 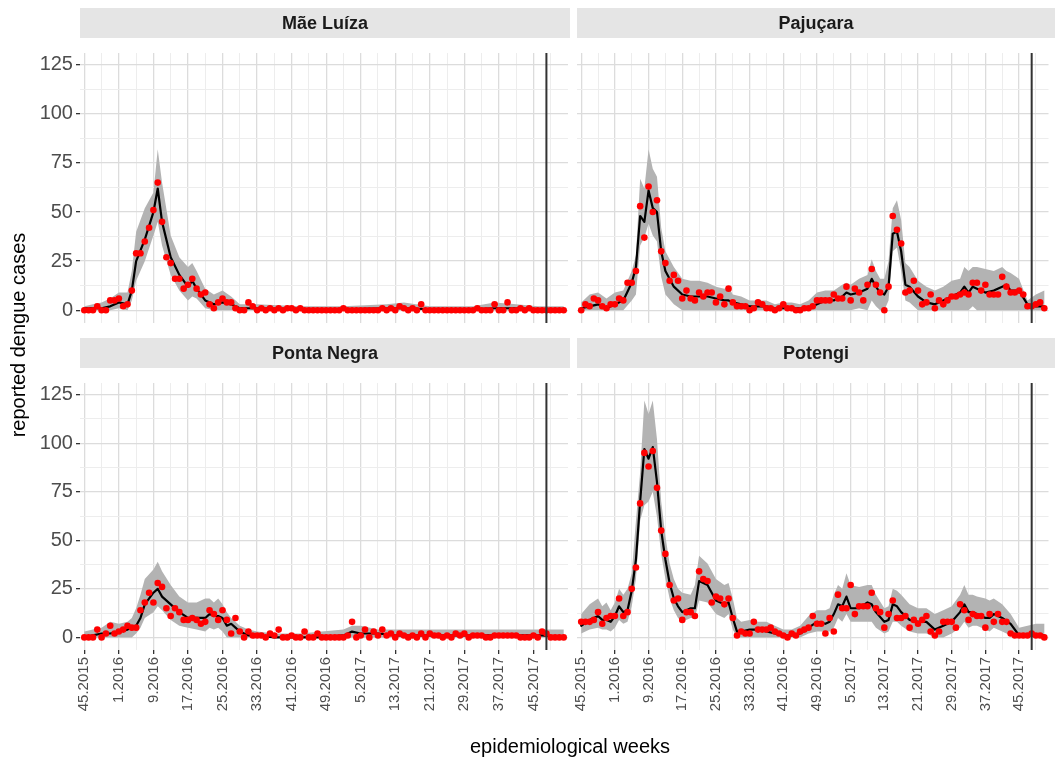 I want to click on chart-title: Pajuçara, so click(x=816, y=23).